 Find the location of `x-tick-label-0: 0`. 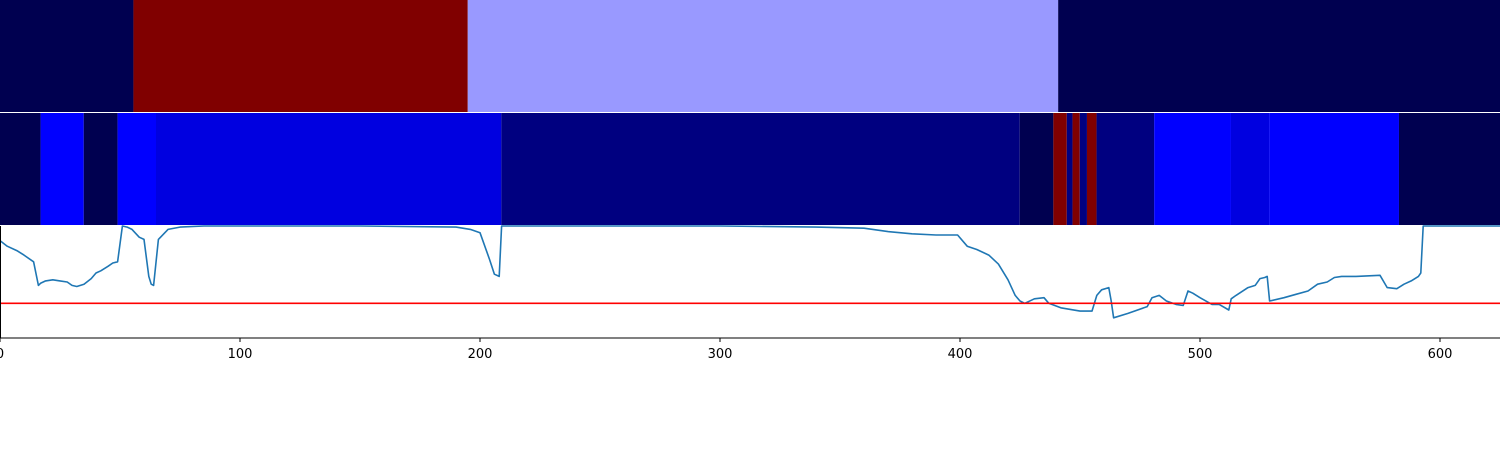

x-tick-label-0: 0 is located at coordinates (2, 354).